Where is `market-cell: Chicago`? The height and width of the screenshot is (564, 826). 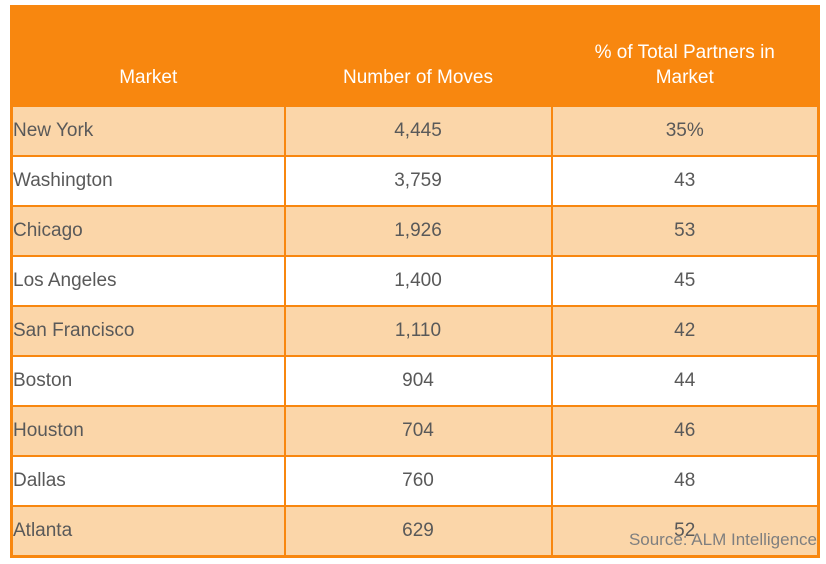
market-cell: Chicago is located at coordinates (148, 231).